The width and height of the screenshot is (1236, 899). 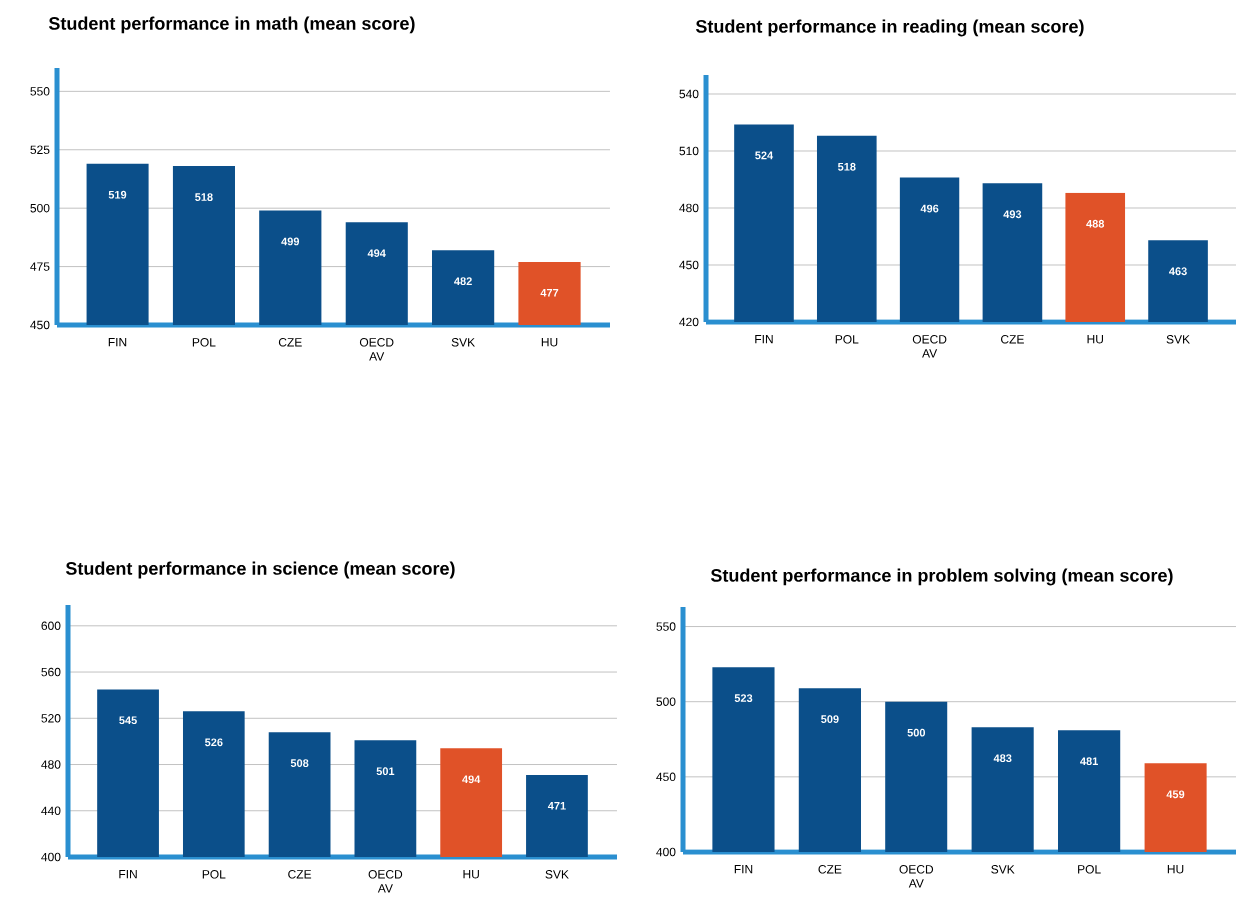 What do you see at coordinates (290, 241) in the screenshot?
I see `data-label: 499` at bounding box center [290, 241].